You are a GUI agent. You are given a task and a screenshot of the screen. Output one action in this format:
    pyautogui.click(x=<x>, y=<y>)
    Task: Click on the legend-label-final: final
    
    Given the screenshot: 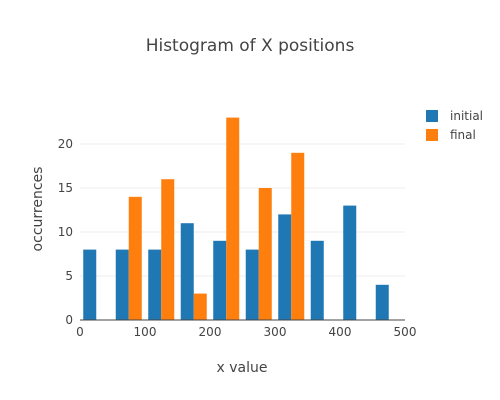 What is the action you would take?
    pyautogui.click(x=463, y=135)
    